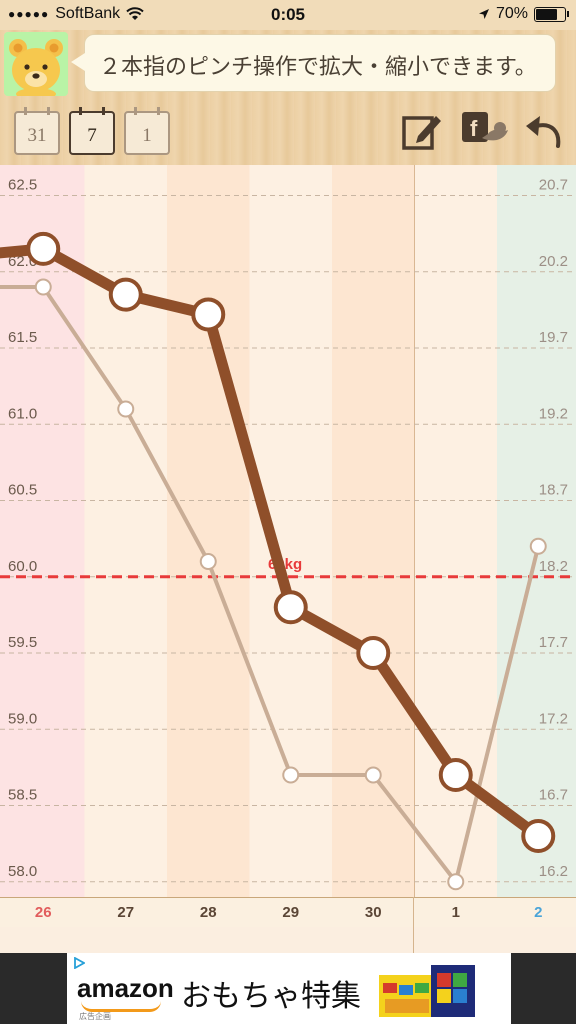 This screenshot has height=1024, width=576. I want to click on facebook-twitter-share-icon: f, so click(486, 131).